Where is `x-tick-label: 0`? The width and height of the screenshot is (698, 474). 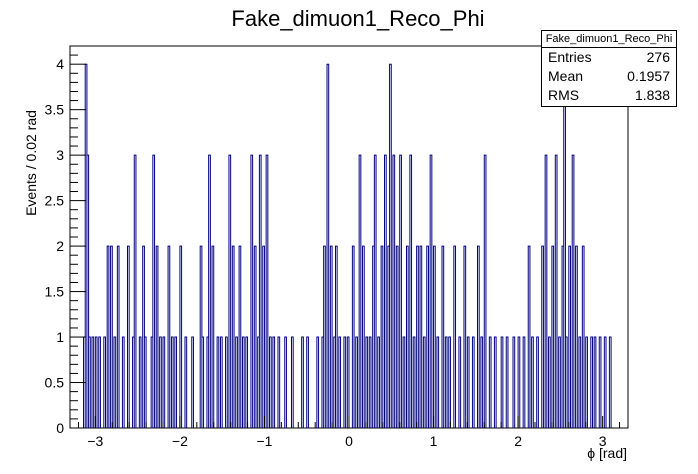
x-tick-label: 0 is located at coordinates (349, 441).